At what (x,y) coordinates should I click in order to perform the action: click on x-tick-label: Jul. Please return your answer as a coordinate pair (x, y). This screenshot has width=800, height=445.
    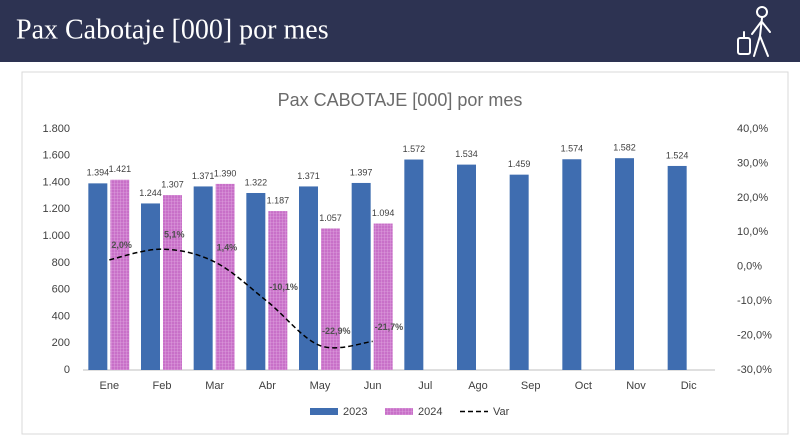
    Looking at the image, I should click on (425, 386).